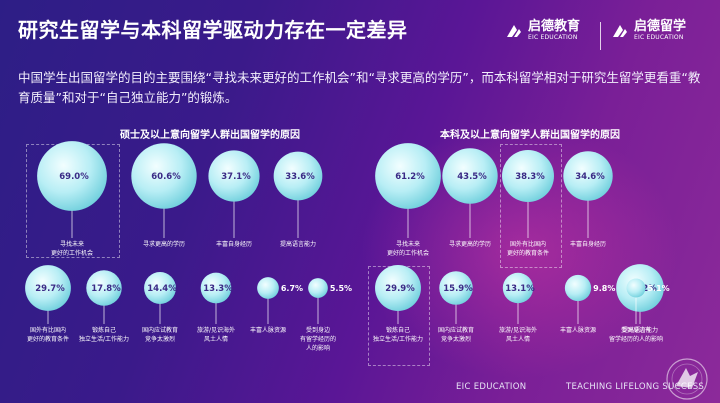 The height and width of the screenshot is (403, 720). I want to click on bubble-value-graduate-8: 13.3%, so click(218, 289).